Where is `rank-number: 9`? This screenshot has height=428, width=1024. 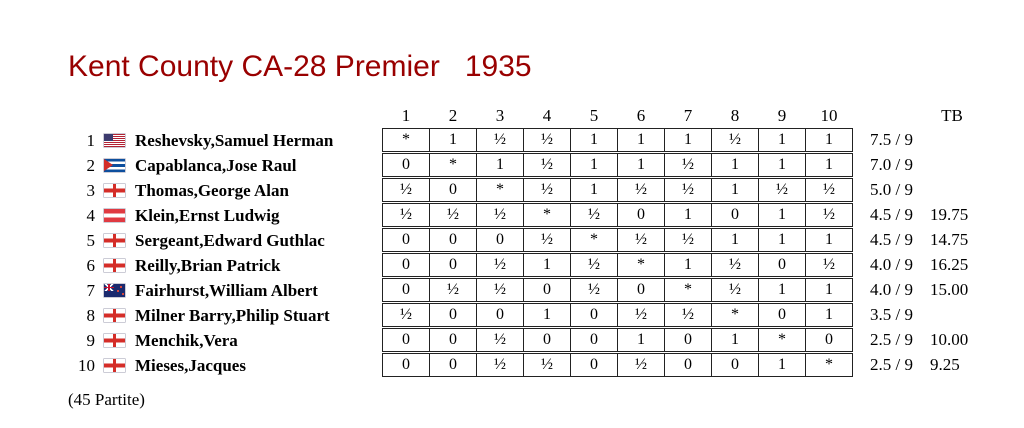
rank-number: 9 is located at coordinates (91, 340).